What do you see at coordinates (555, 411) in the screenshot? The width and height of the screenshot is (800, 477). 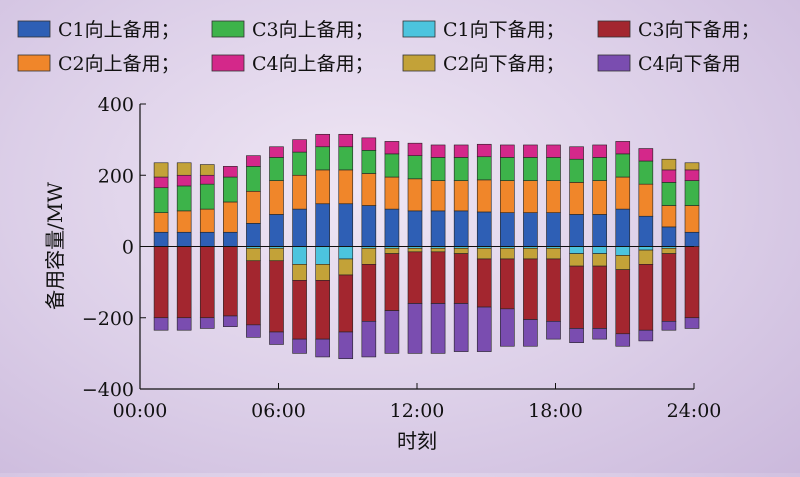 I see `x-tick-label: 18:00` at bounding box center [555, 411].